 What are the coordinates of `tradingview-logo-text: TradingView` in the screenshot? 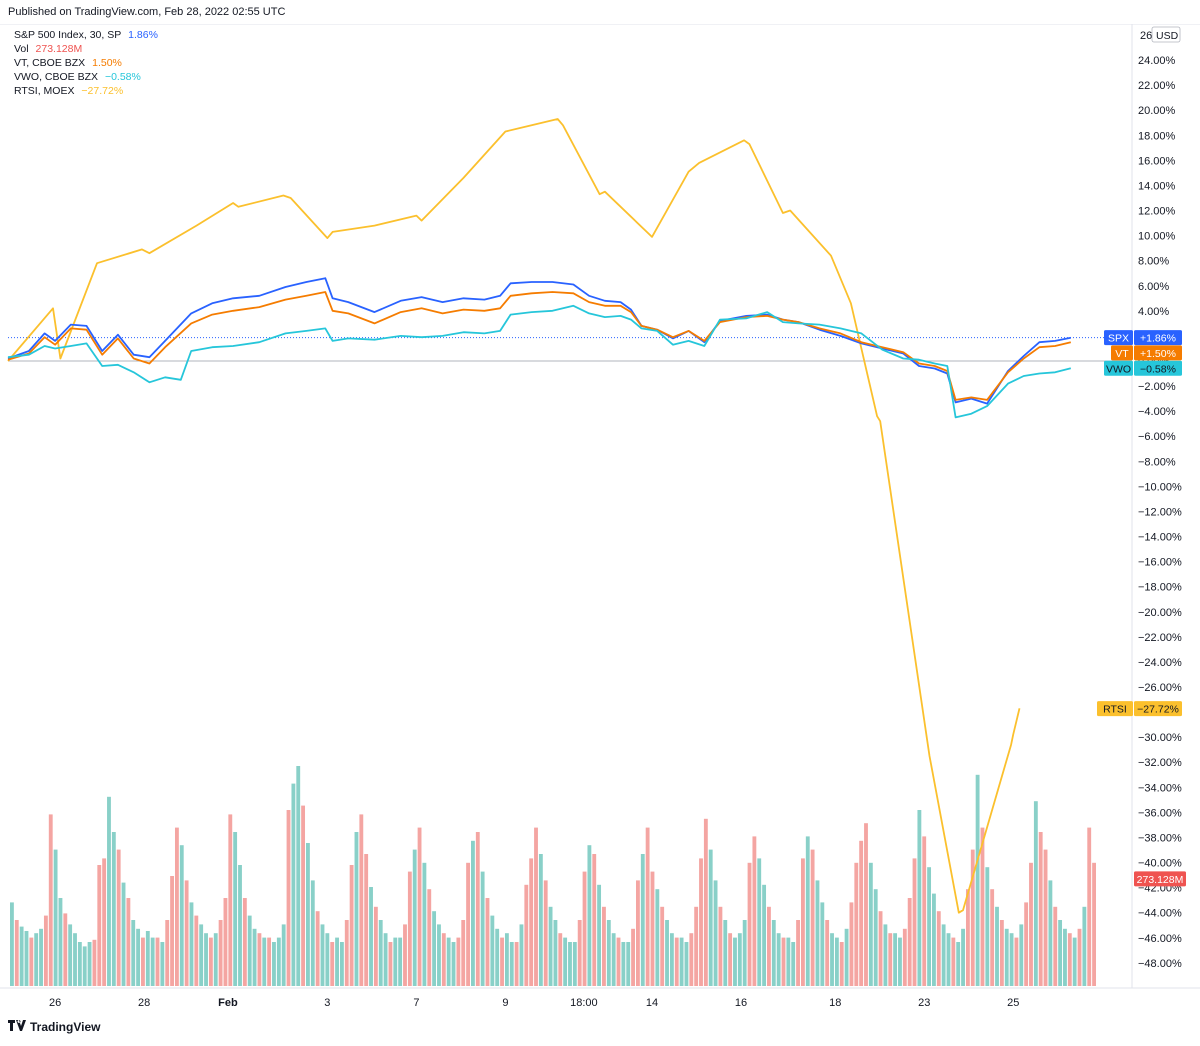 It's located at (65, 1027).